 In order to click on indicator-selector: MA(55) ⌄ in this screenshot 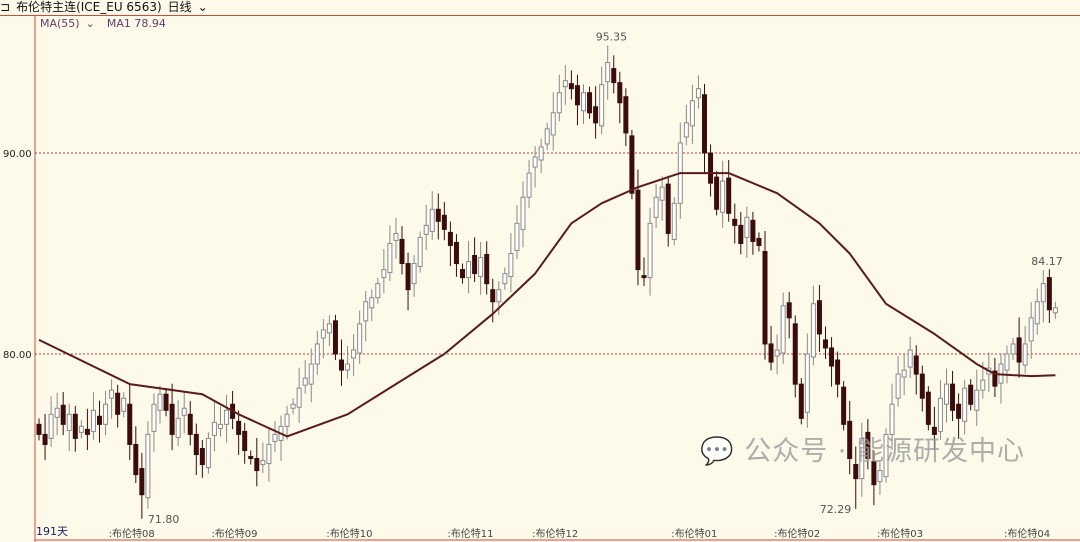, I will do `click(70, 23)`.